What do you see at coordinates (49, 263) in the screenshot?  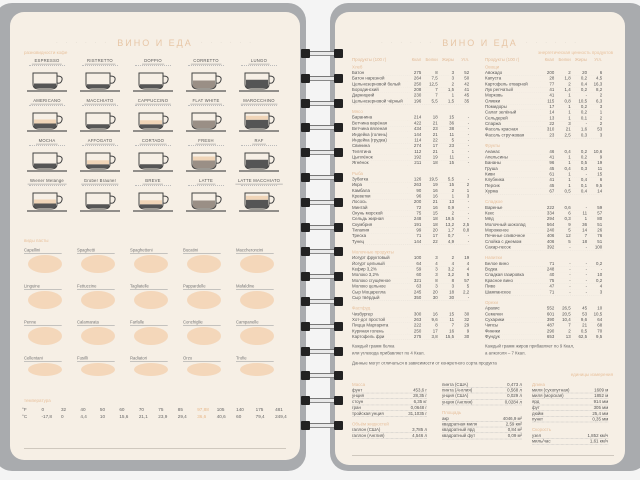 I see `pasta-item: Capellini` at bounding box center [49, 263].